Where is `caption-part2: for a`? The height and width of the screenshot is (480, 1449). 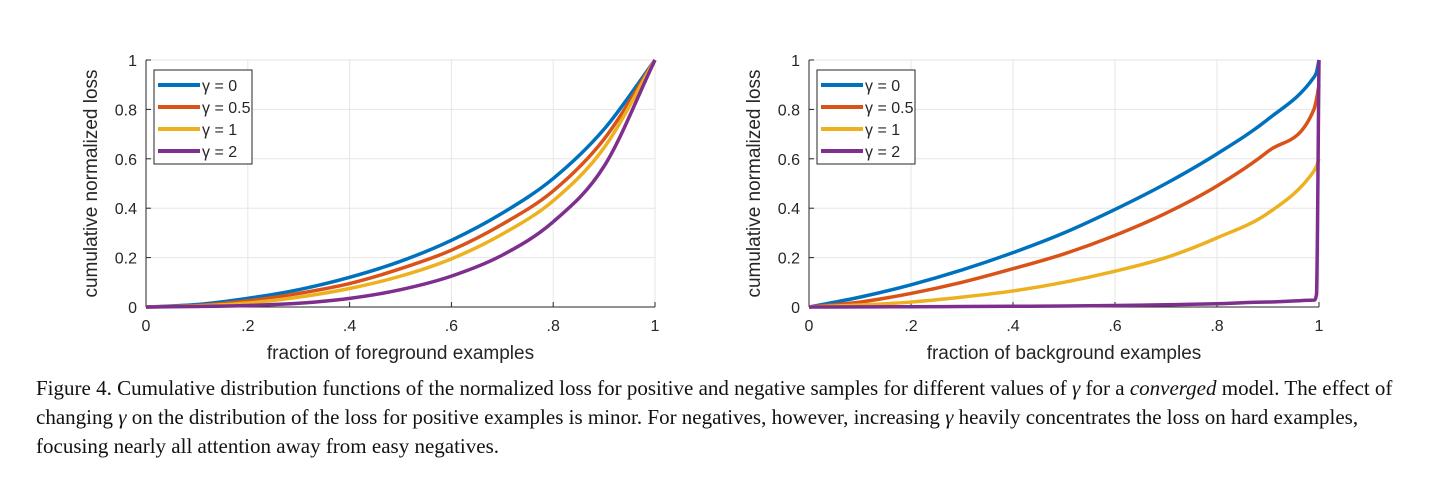
caption-part2: for a is located at coordinates (1105, 388).